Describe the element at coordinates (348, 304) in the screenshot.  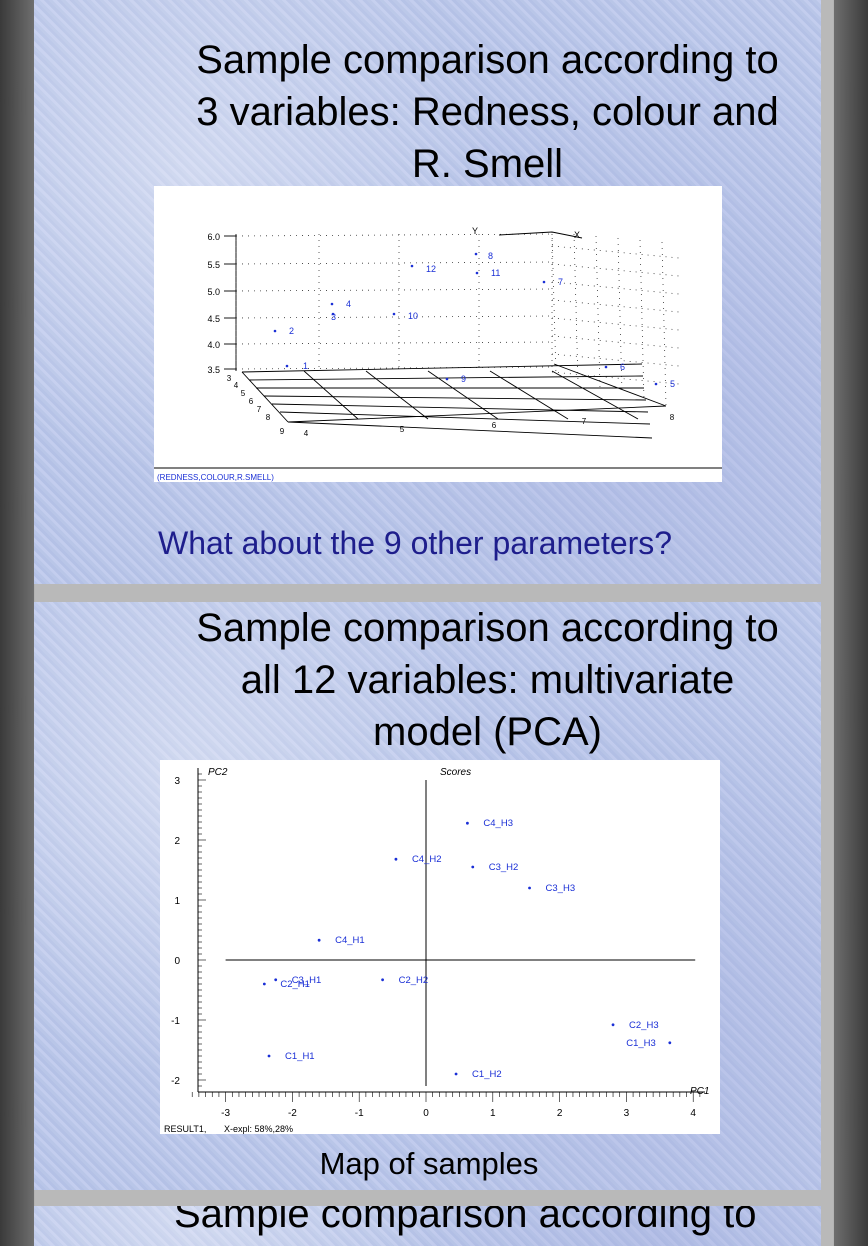
I see `plot-3d-point-label: 4` at that location.